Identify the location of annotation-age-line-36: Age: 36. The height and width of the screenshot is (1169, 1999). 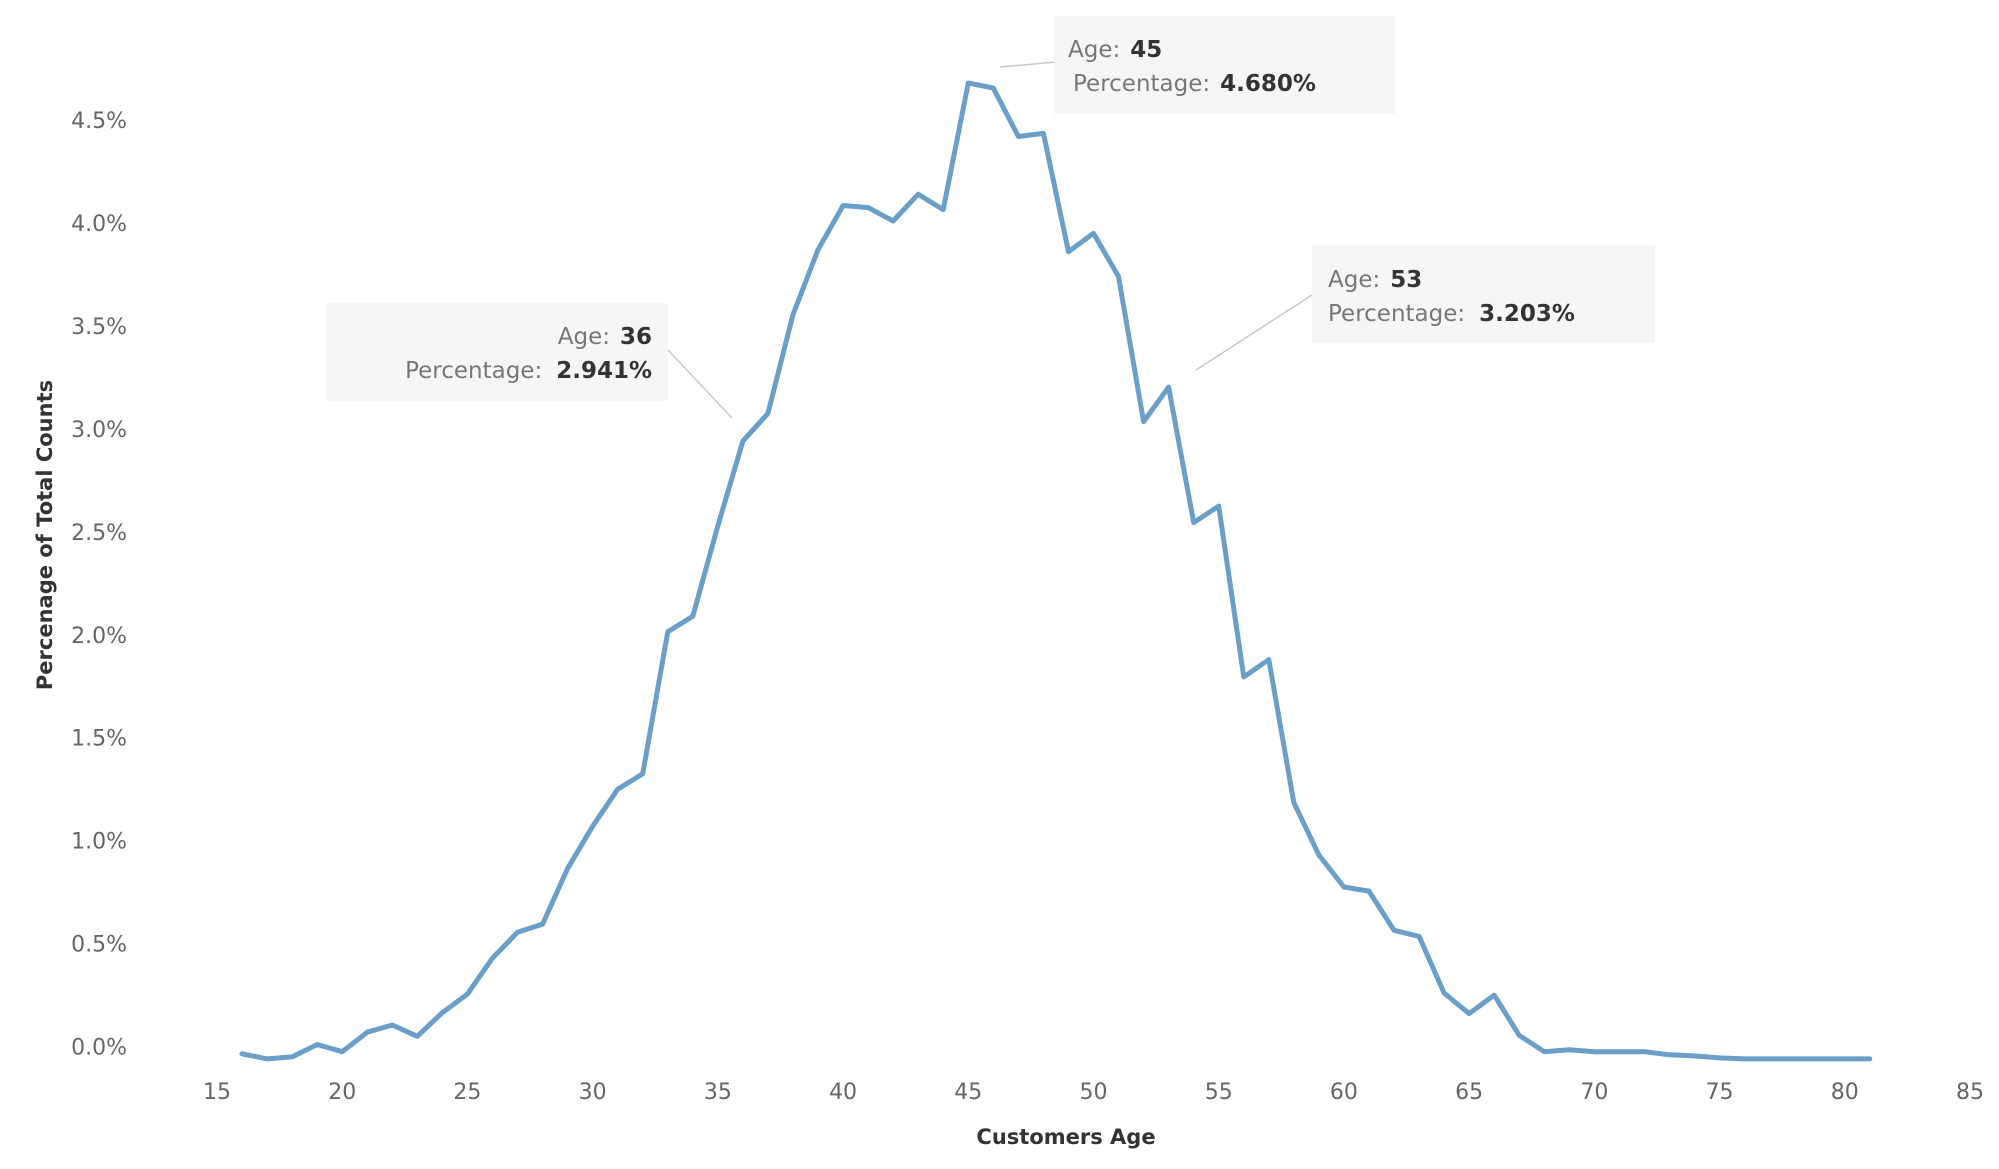
(605, 337).